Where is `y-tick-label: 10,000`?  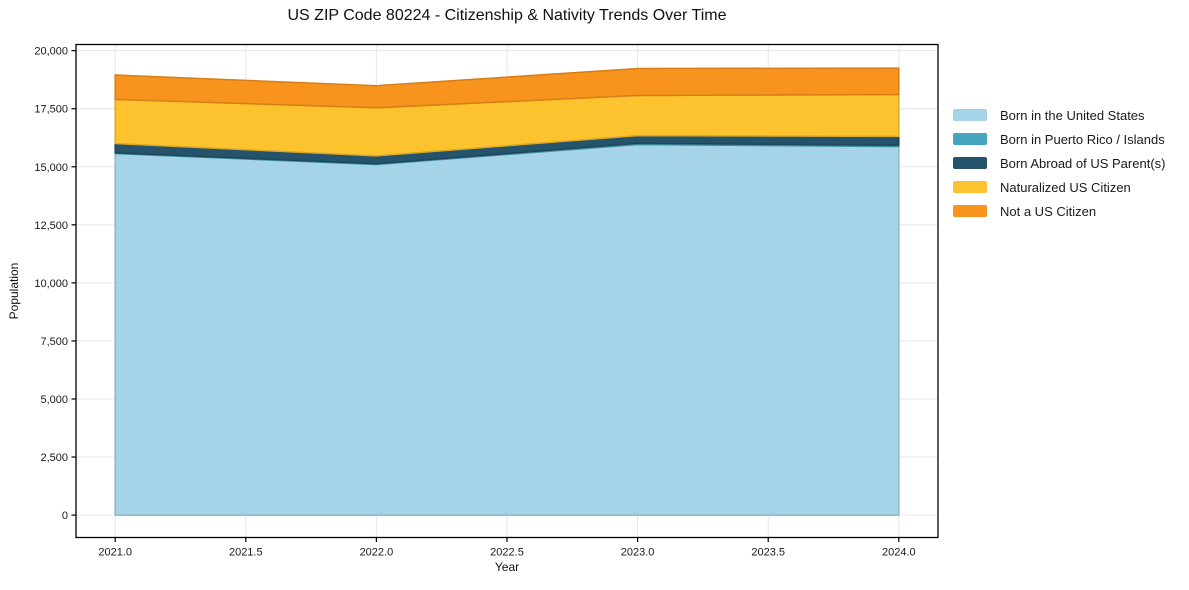 y-tick-label: 10,000 is located at coordinates (51, 284).